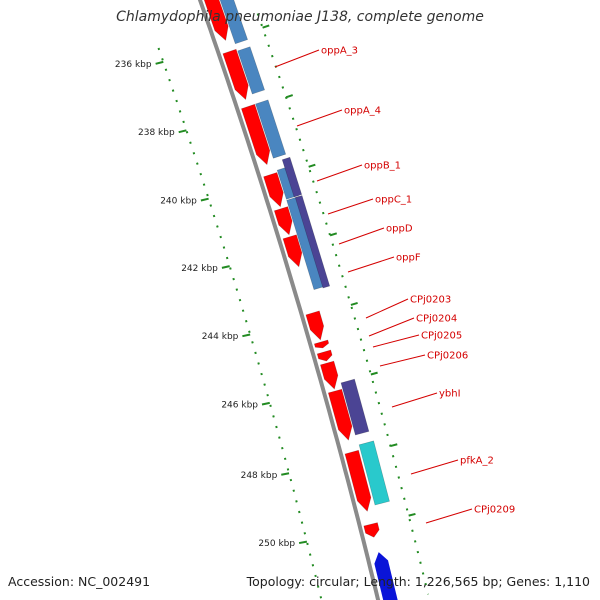  What do you see at coordinates (450, 394) in the screenshot?
I see `gene-label: ybhI` at bounding box center [450, 394].